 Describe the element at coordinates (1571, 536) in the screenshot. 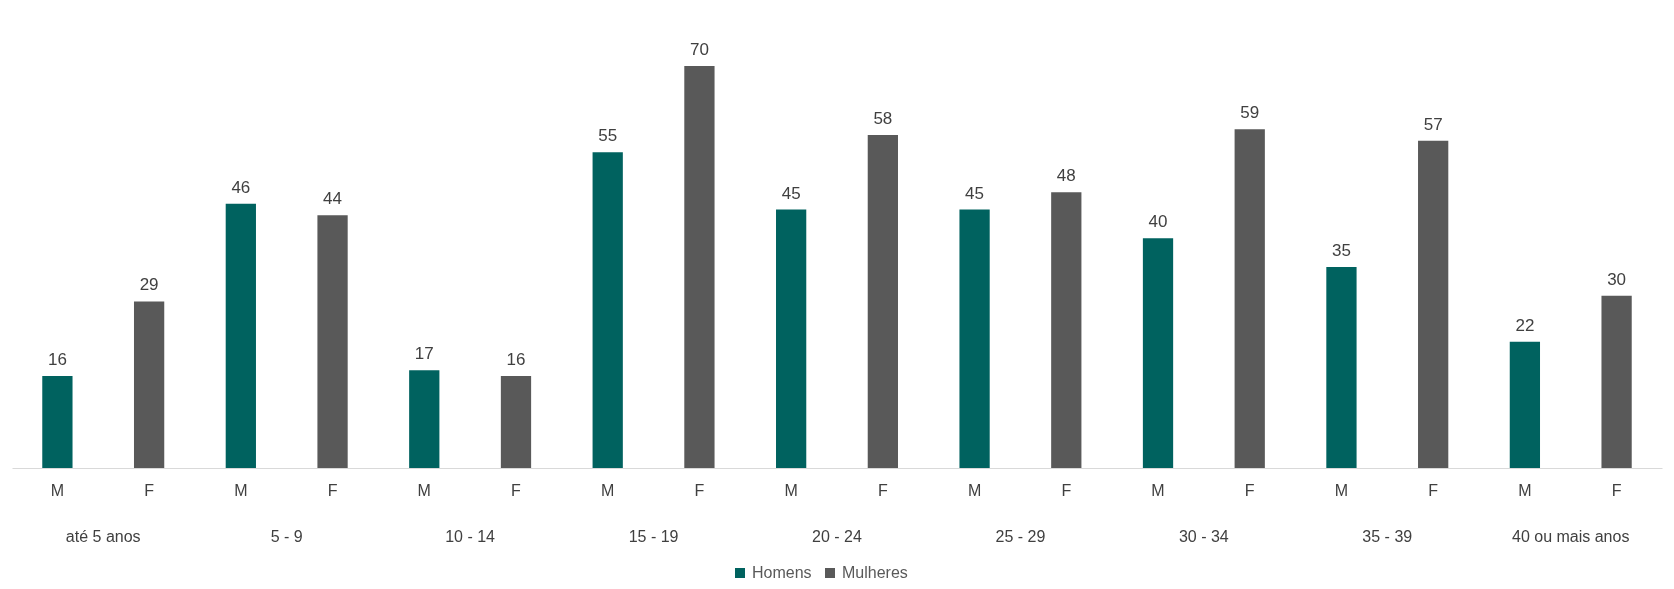

I see `text: 40 ou mais anos` at that location.